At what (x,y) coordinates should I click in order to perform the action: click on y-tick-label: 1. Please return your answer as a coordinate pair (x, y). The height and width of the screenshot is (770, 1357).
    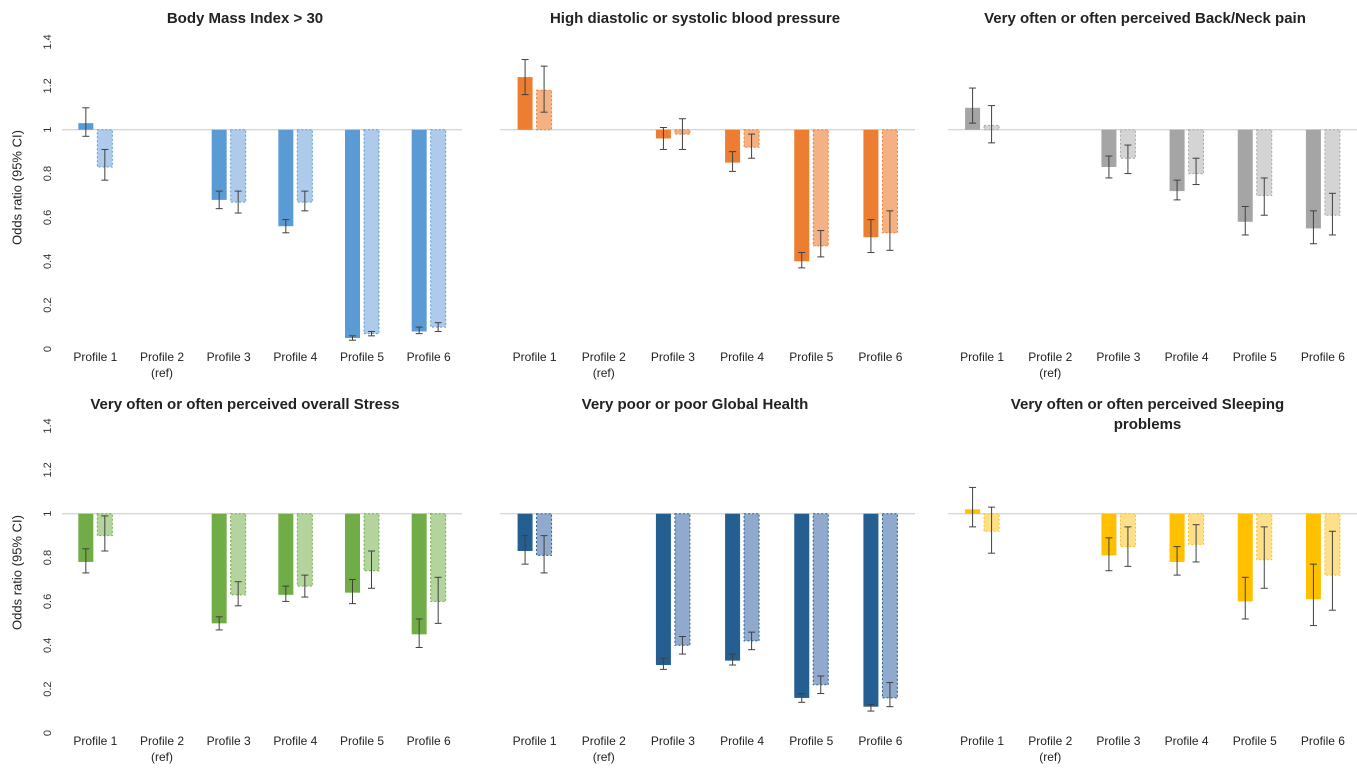
    Looking at the image, I should click on (48, 514).